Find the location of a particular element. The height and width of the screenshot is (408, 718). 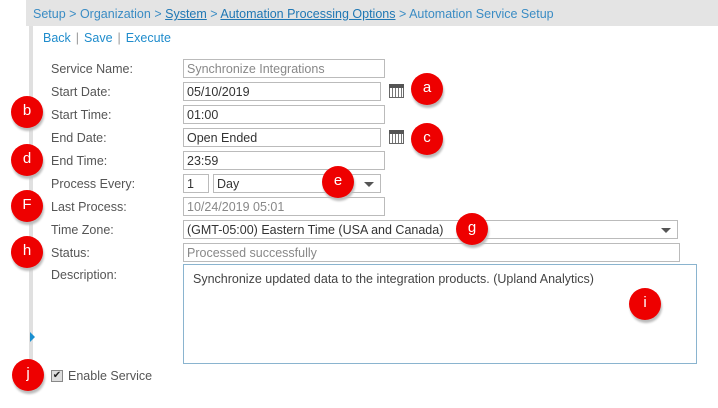

callout-i: i is located at coordinates (645, 304).